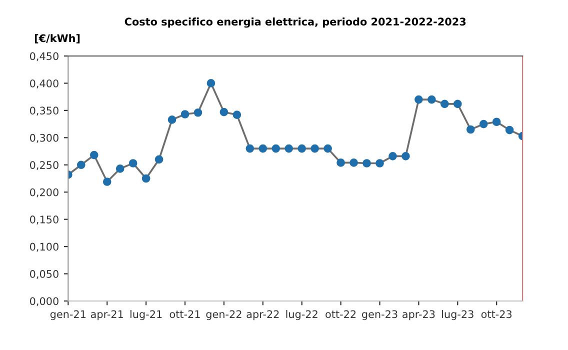  Describe the element at coordinates (496, 314) in the screenshot. I see `x-tick-label: ott-23` at that location.